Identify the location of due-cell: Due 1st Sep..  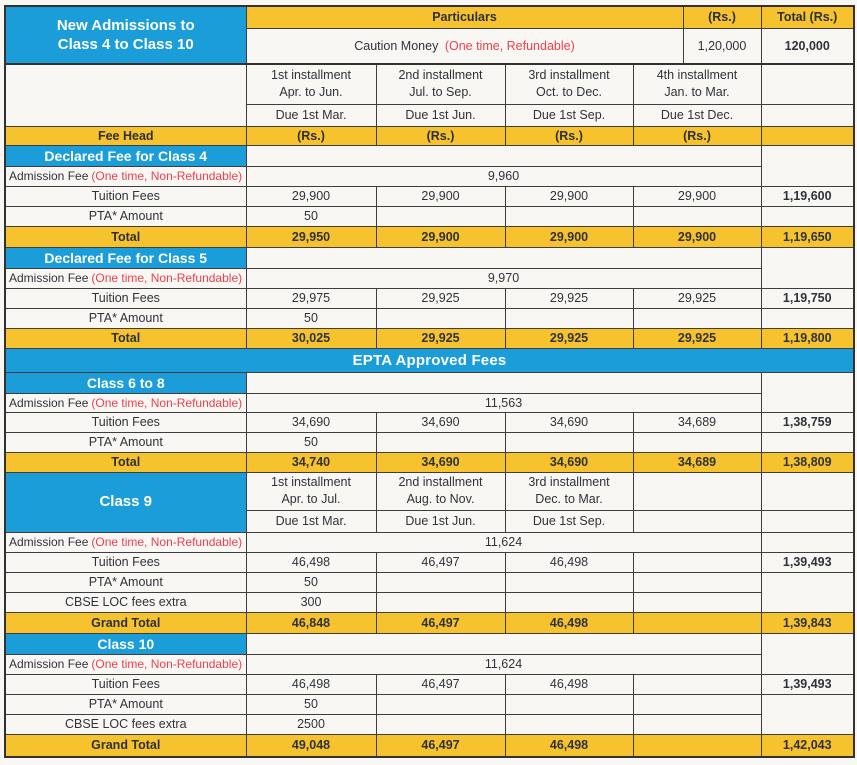
(569, 115).